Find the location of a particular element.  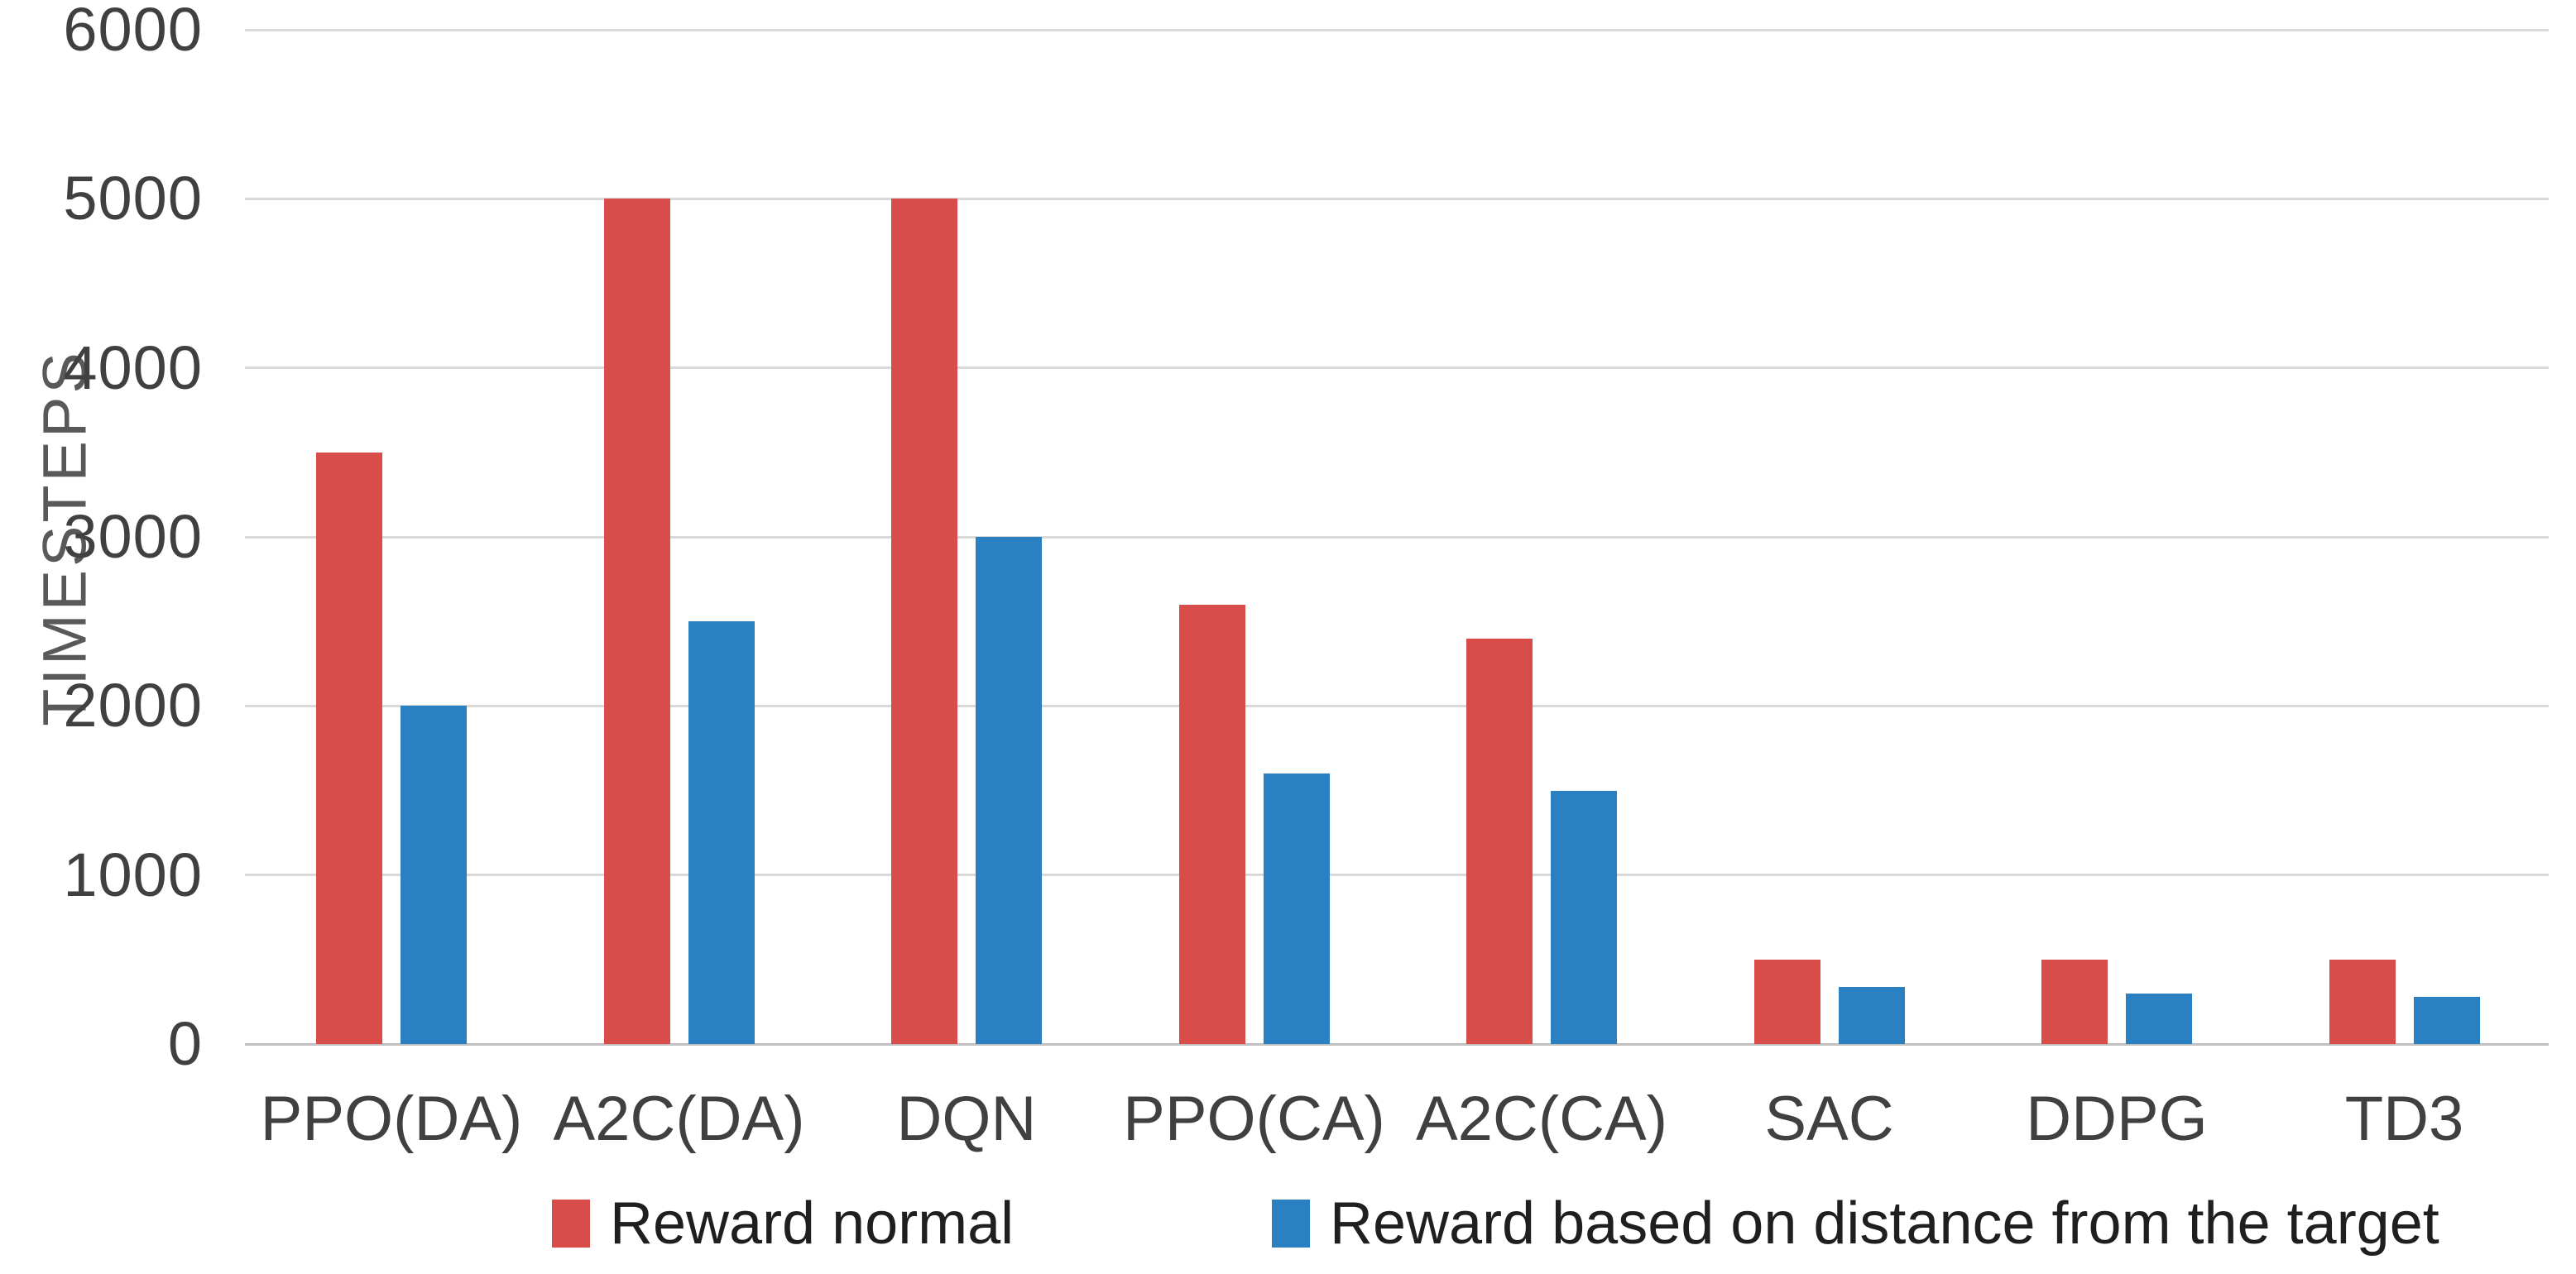

bar-reward-based-on-distance-from-the-target-a2c-ca is located at coordinates (1584, 917).